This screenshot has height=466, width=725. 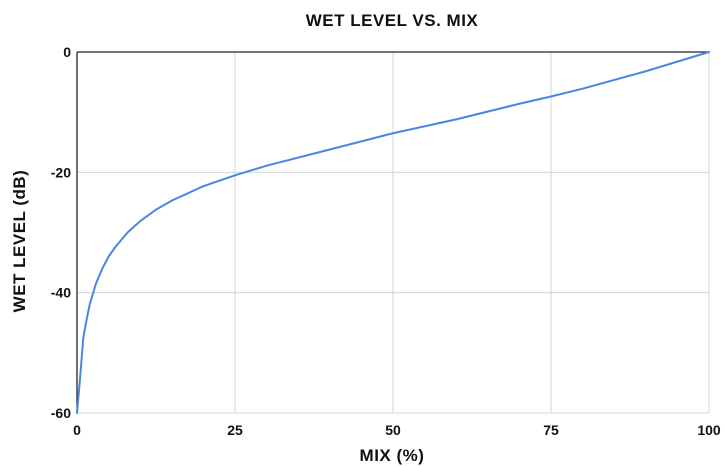 What do you see at coordinates (61, 413) in the screenshot?
I see `y-tick-label--60: -60` at bounding box center [61, 413].